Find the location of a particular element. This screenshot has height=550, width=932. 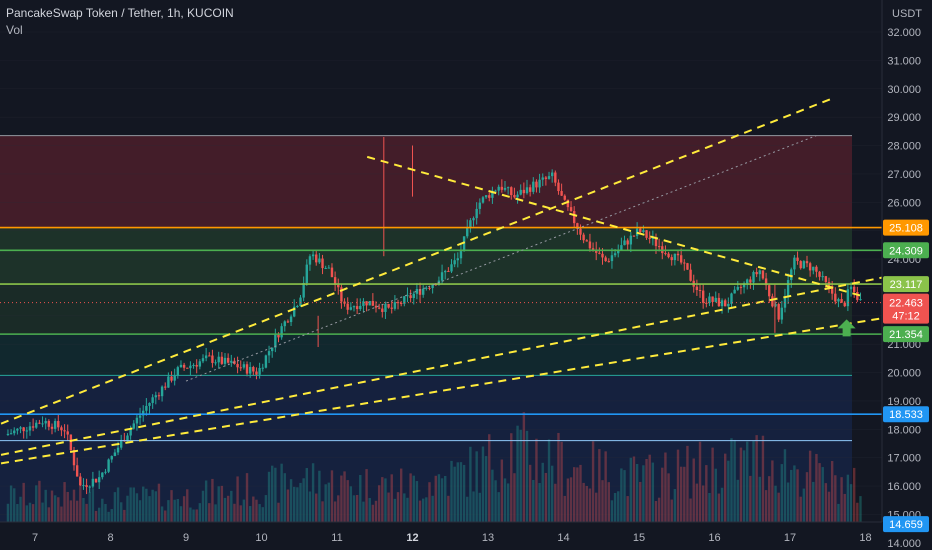

symbol-title: PancakeSwap Token / Tether, 1h, KUCOIN is located at coordinates (120, 13).